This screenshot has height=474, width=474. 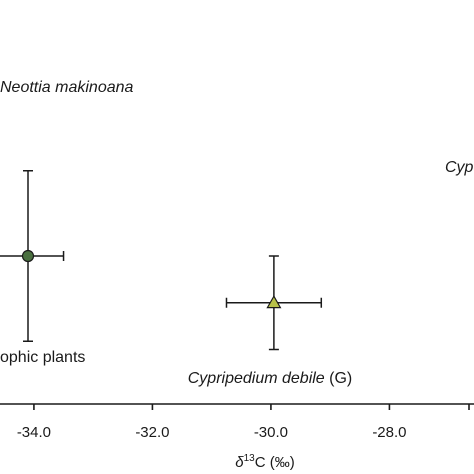 What do you see at coordinates (151, 279) in the screenshot?
I see `data-points` at bounding box center [151, 279].